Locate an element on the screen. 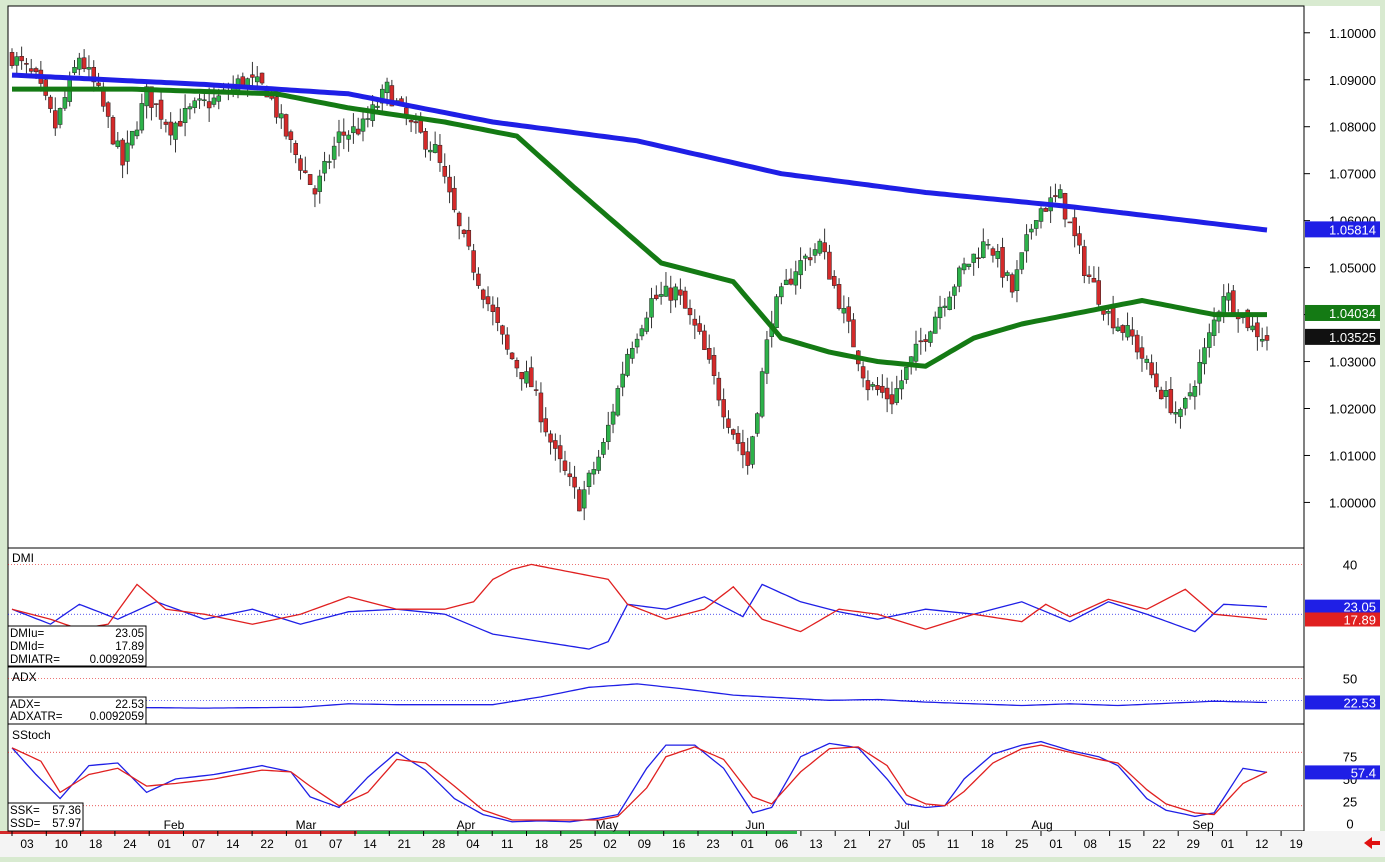 Image resolution: width=1385 pixels, height=862 pixels. date-tick-label: 11 is located at coordinates (507, 844).